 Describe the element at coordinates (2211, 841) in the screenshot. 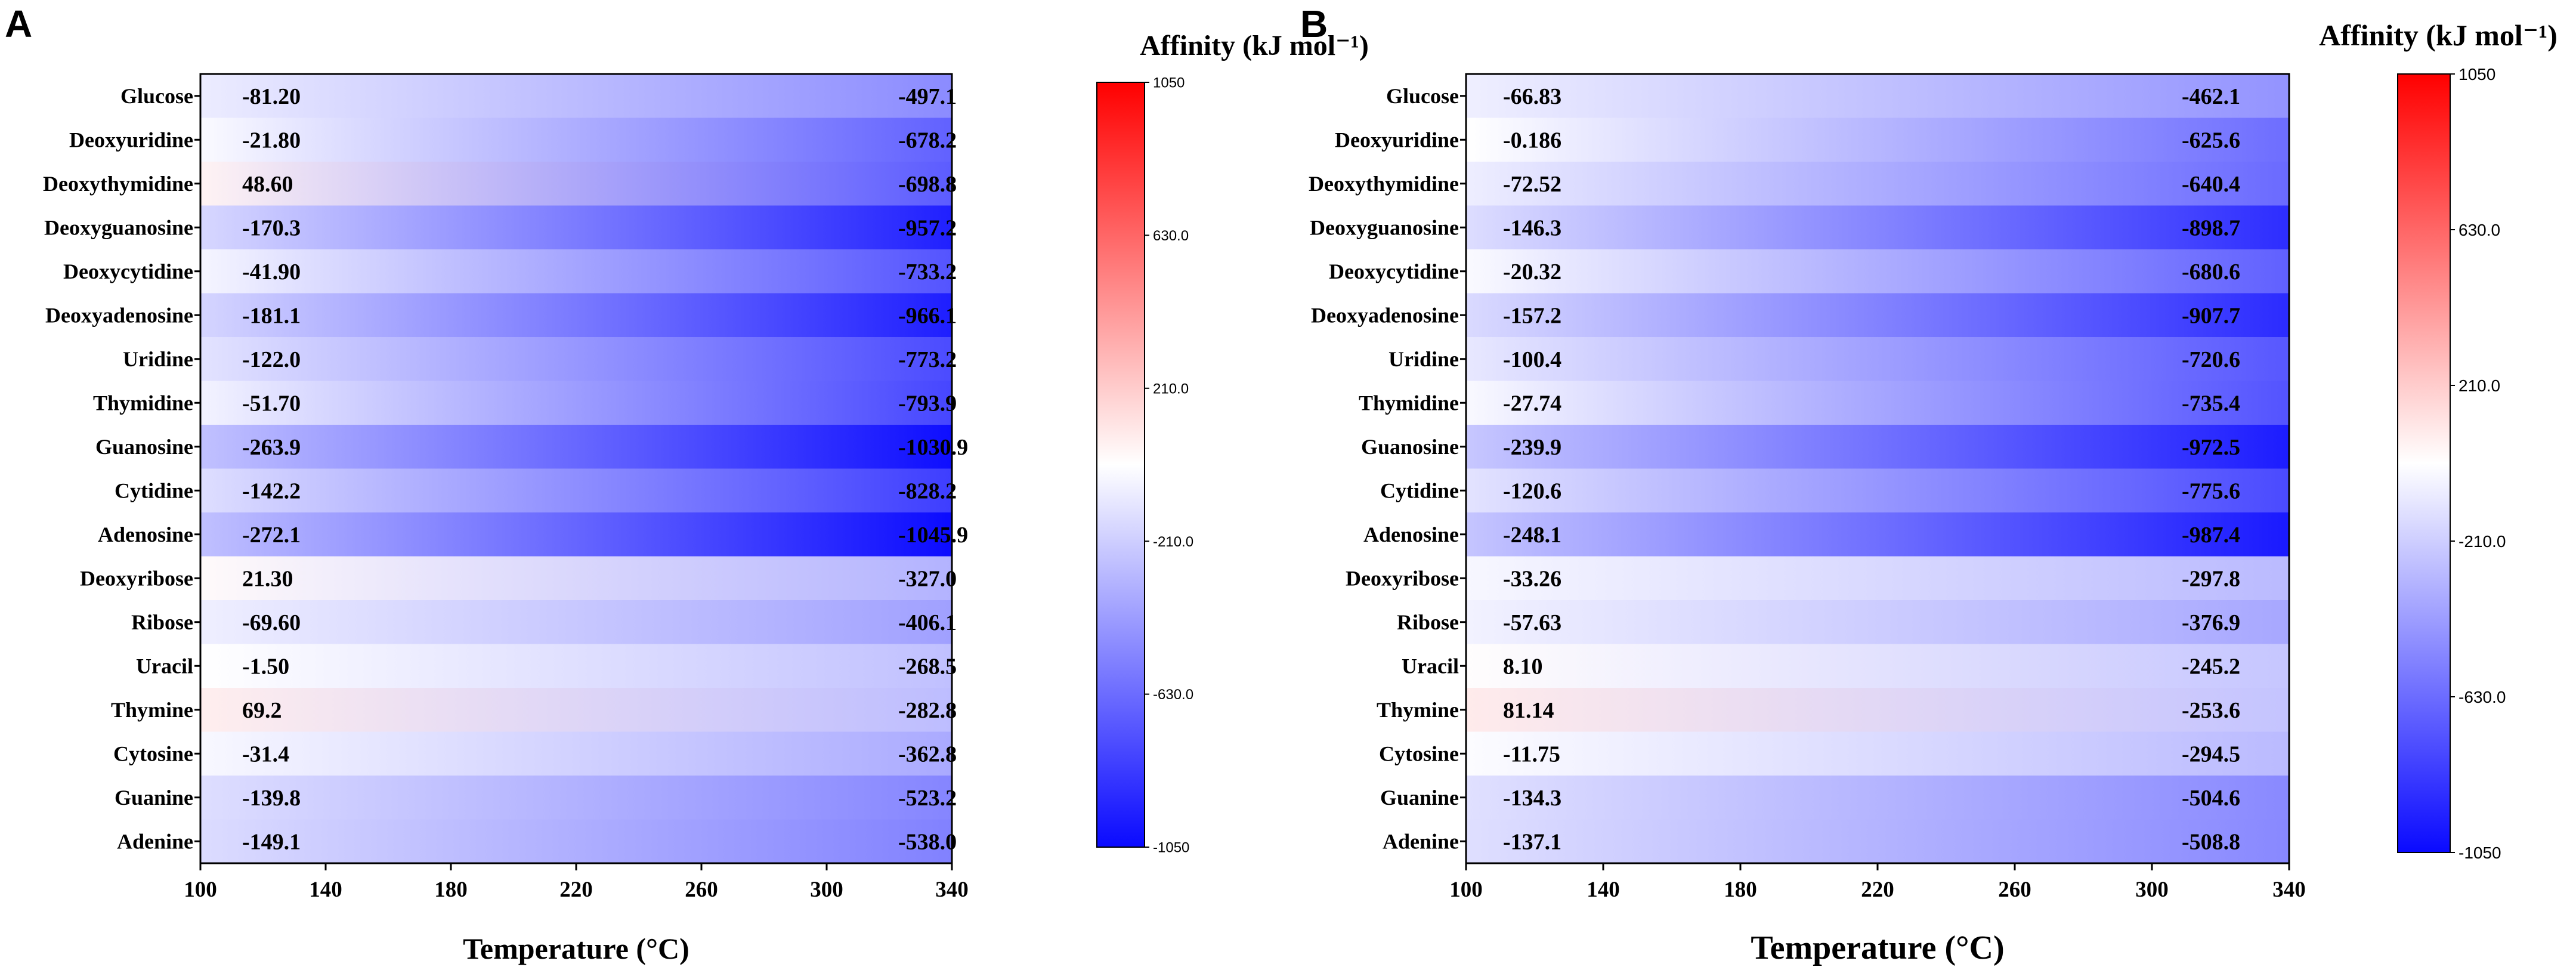

I see `value-label-340: -508.8` at that location.